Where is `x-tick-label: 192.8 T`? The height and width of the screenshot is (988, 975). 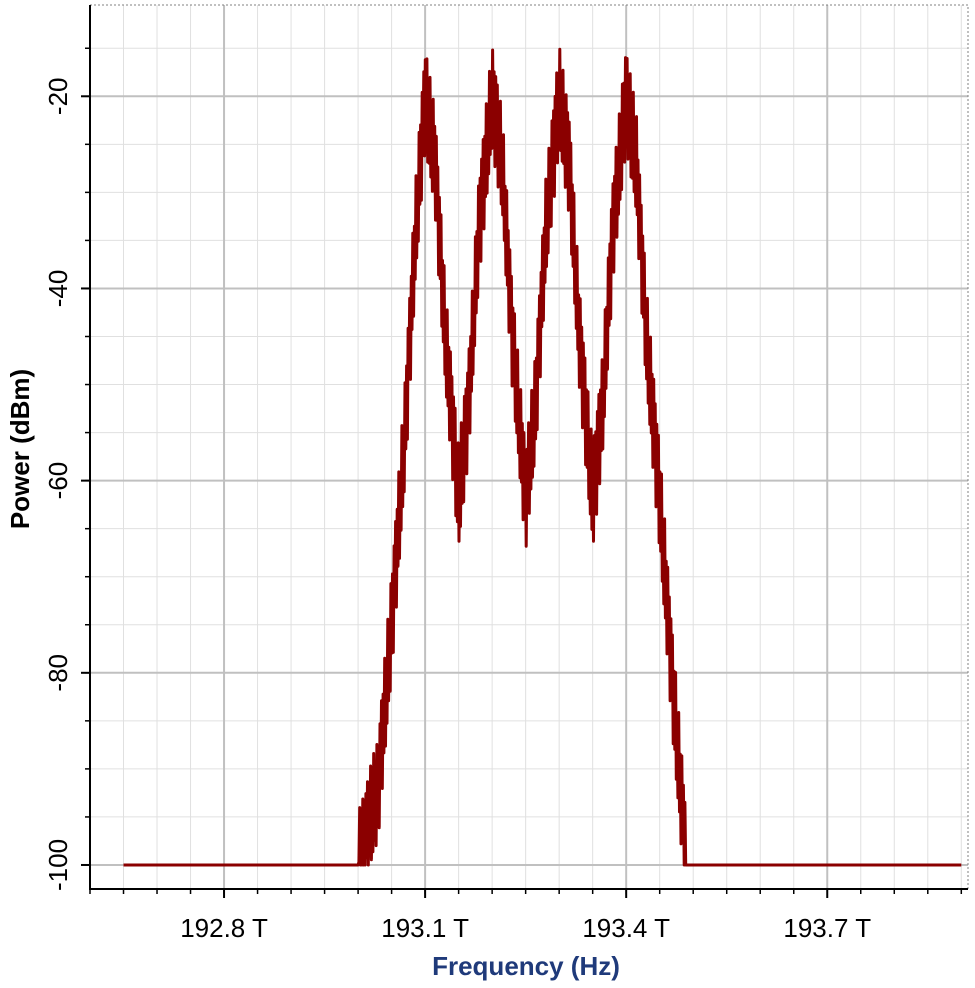 x-tick-label: 192.8 T is located at coordinates (224, 928).